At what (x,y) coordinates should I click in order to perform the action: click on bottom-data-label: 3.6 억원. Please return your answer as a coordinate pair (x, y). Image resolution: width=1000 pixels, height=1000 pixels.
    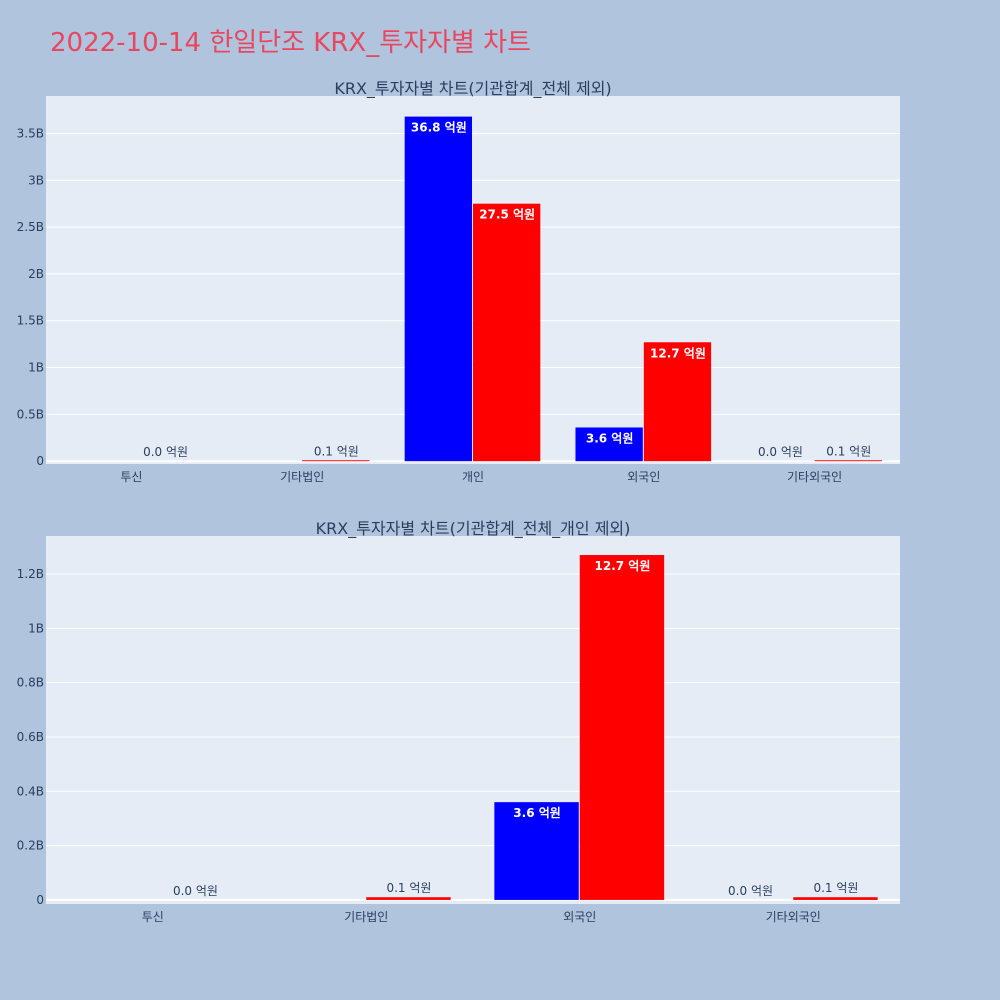
    Looking at the image, I should click on (537, 813).